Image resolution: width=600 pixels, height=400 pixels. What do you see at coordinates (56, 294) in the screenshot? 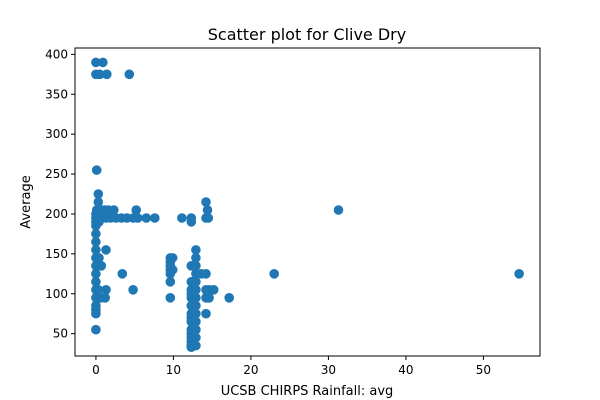
I see `y-tick-label: 100` at bounding box center [56, 294].